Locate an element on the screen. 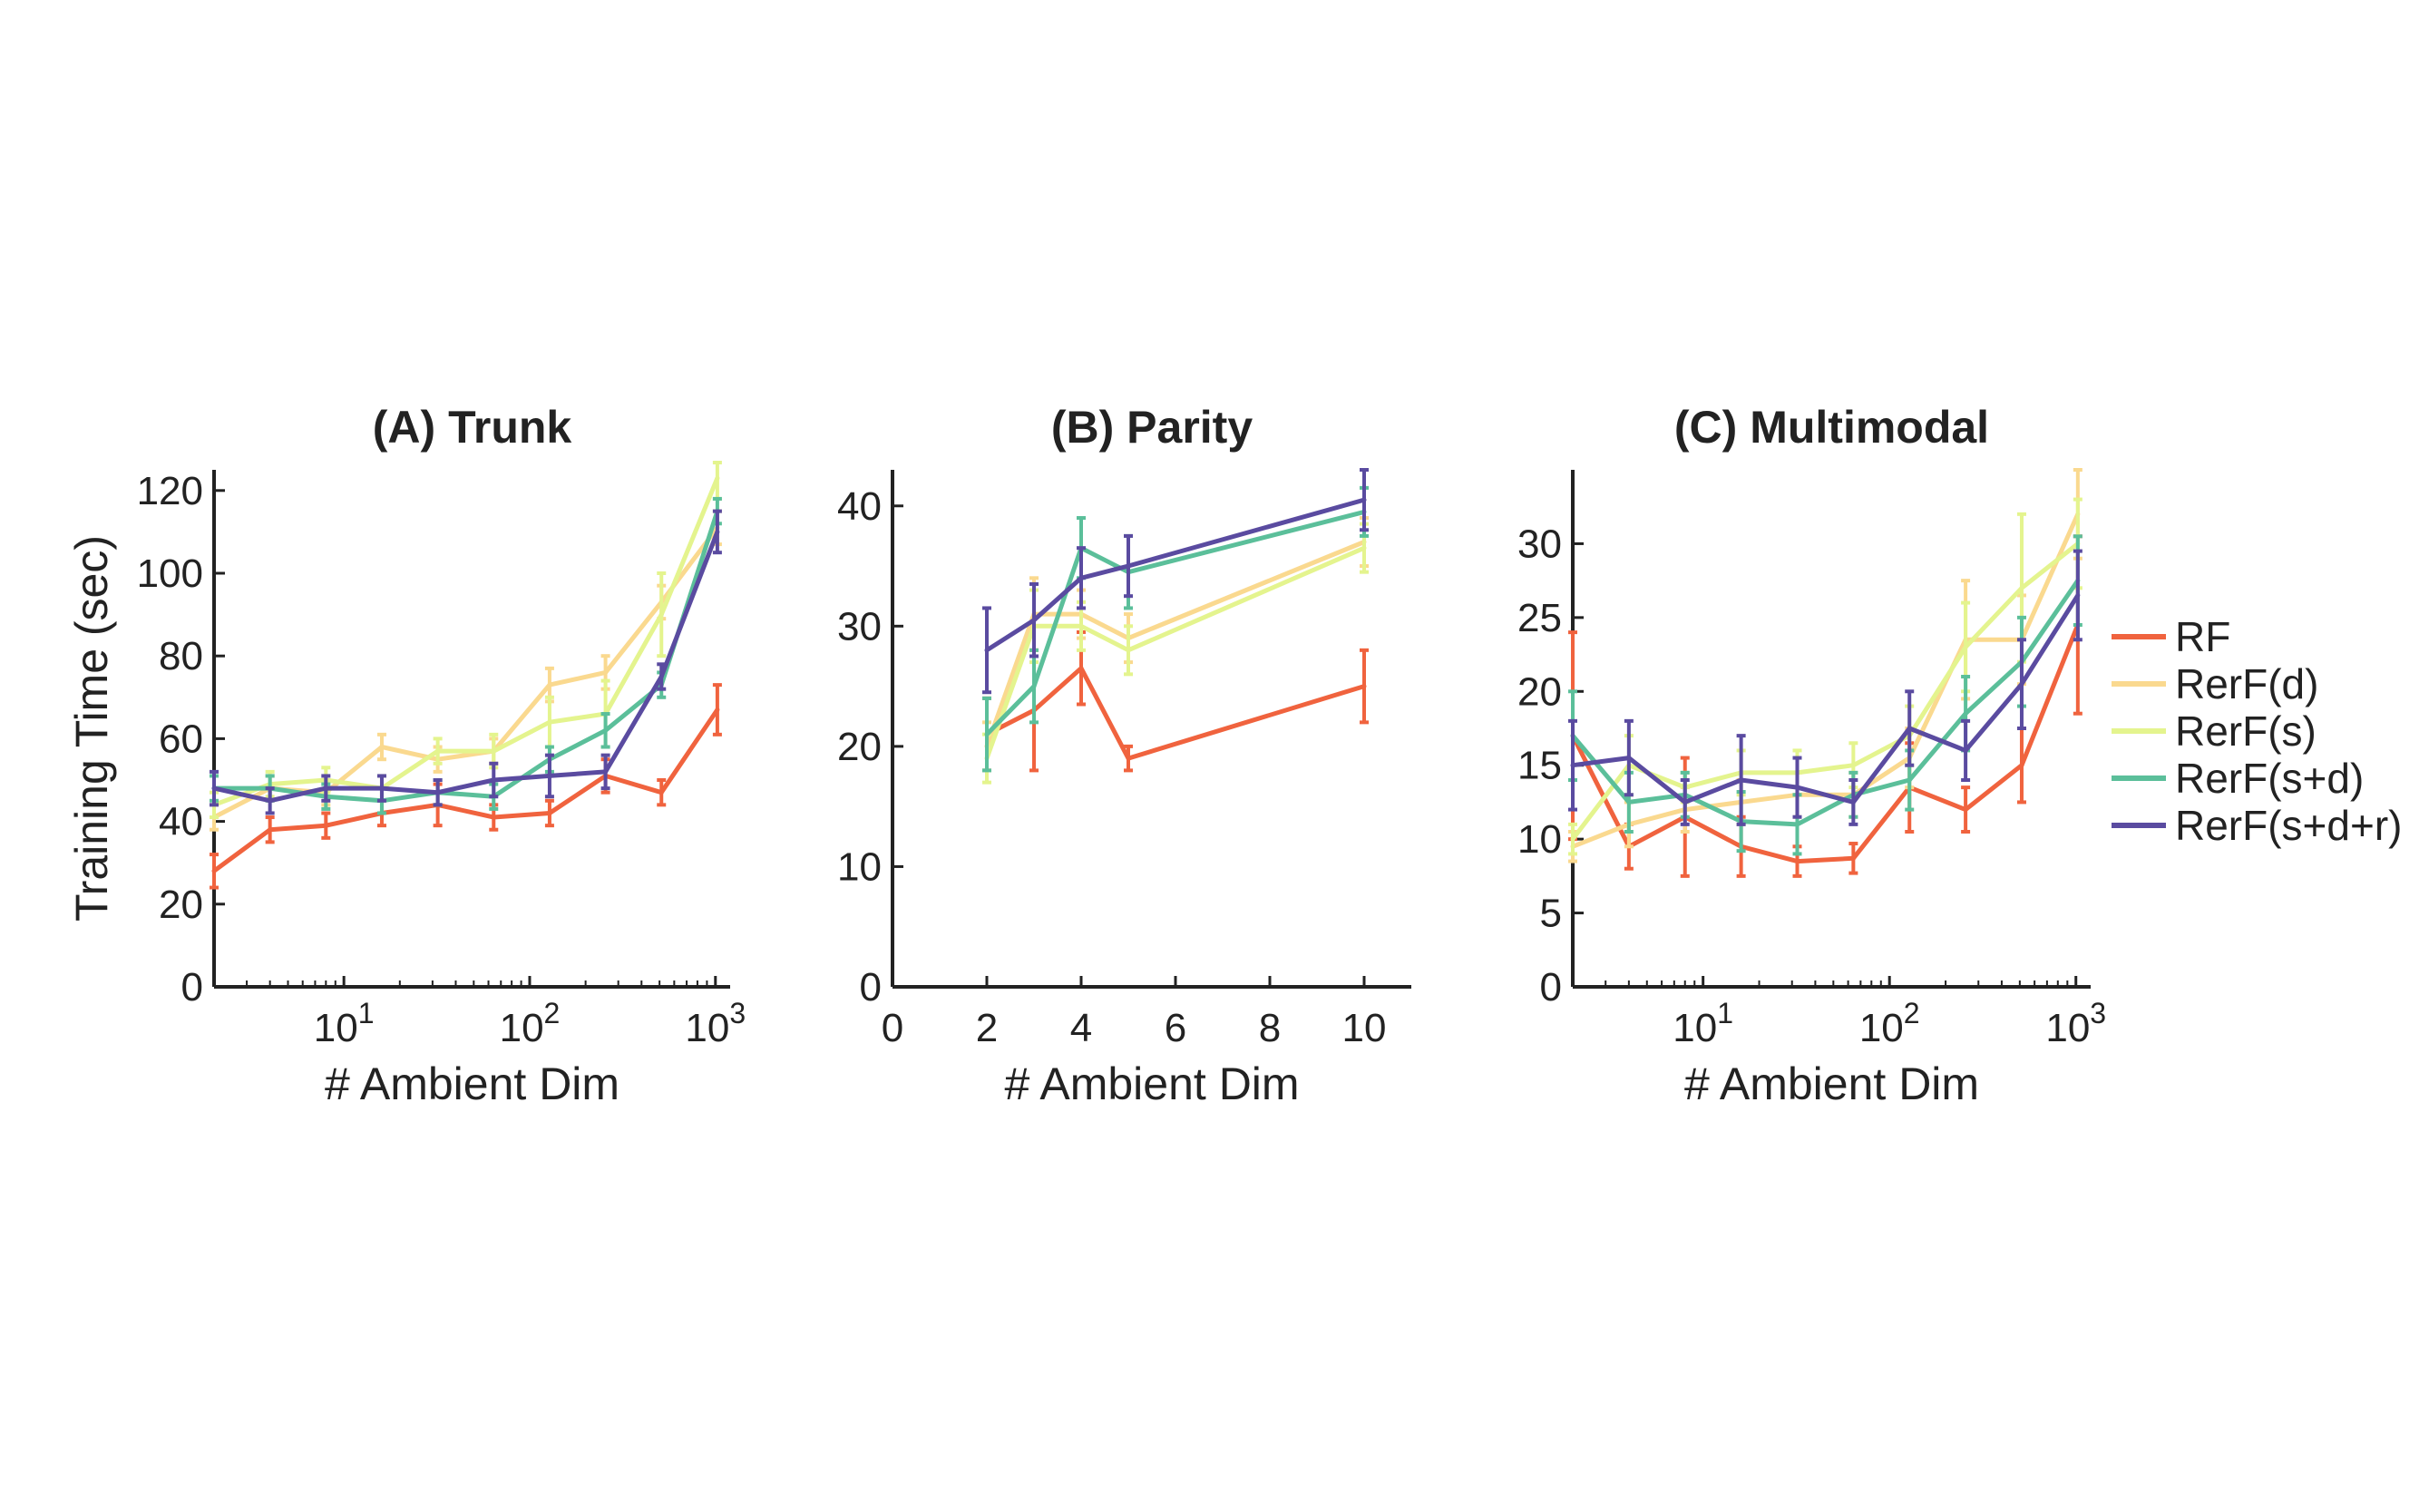 The height and width of the screenshot is (1512, 2419). y-tick-label: 80 is located at coordinates (181, 656).